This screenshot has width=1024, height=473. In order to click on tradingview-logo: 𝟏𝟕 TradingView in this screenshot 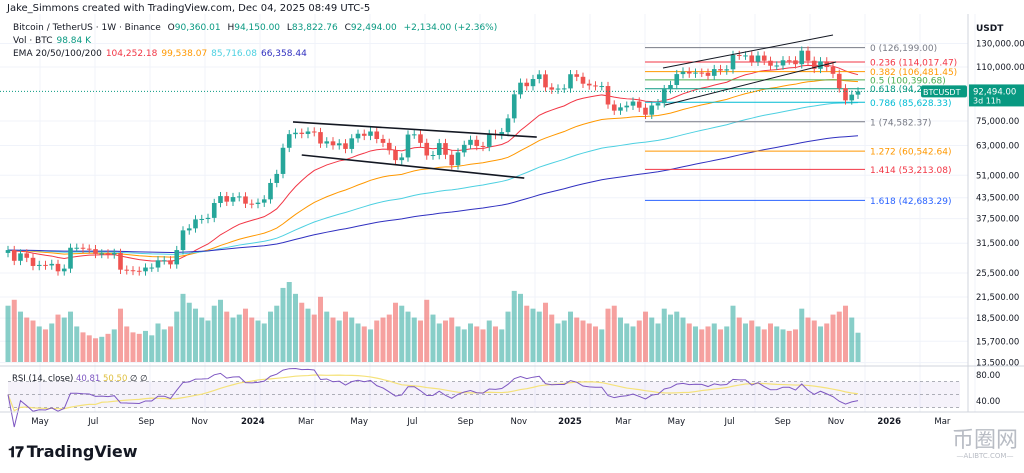, I will do `click(73, 451)`.